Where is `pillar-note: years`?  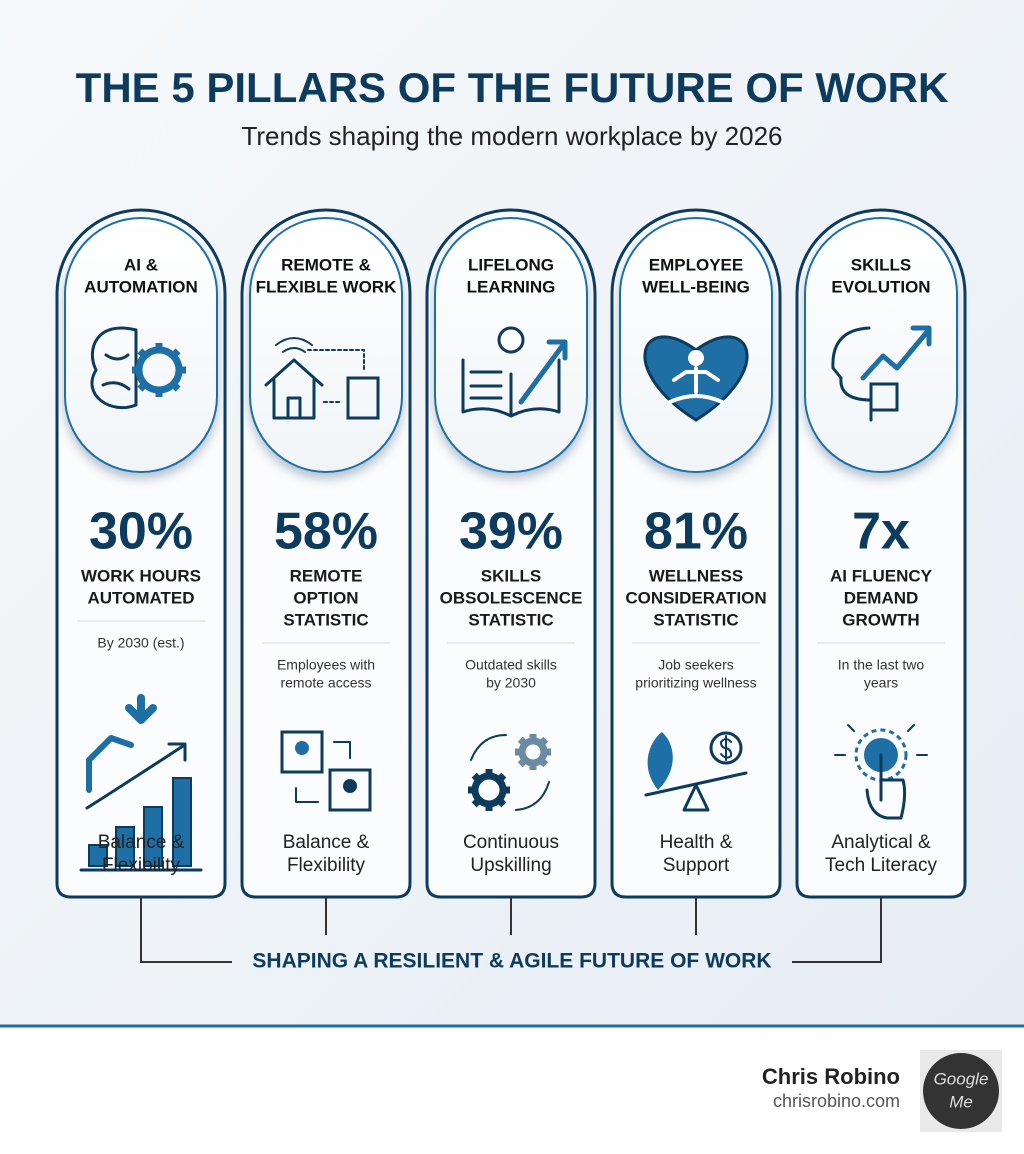 pillar-note: years is located at coordinates (881, 683).